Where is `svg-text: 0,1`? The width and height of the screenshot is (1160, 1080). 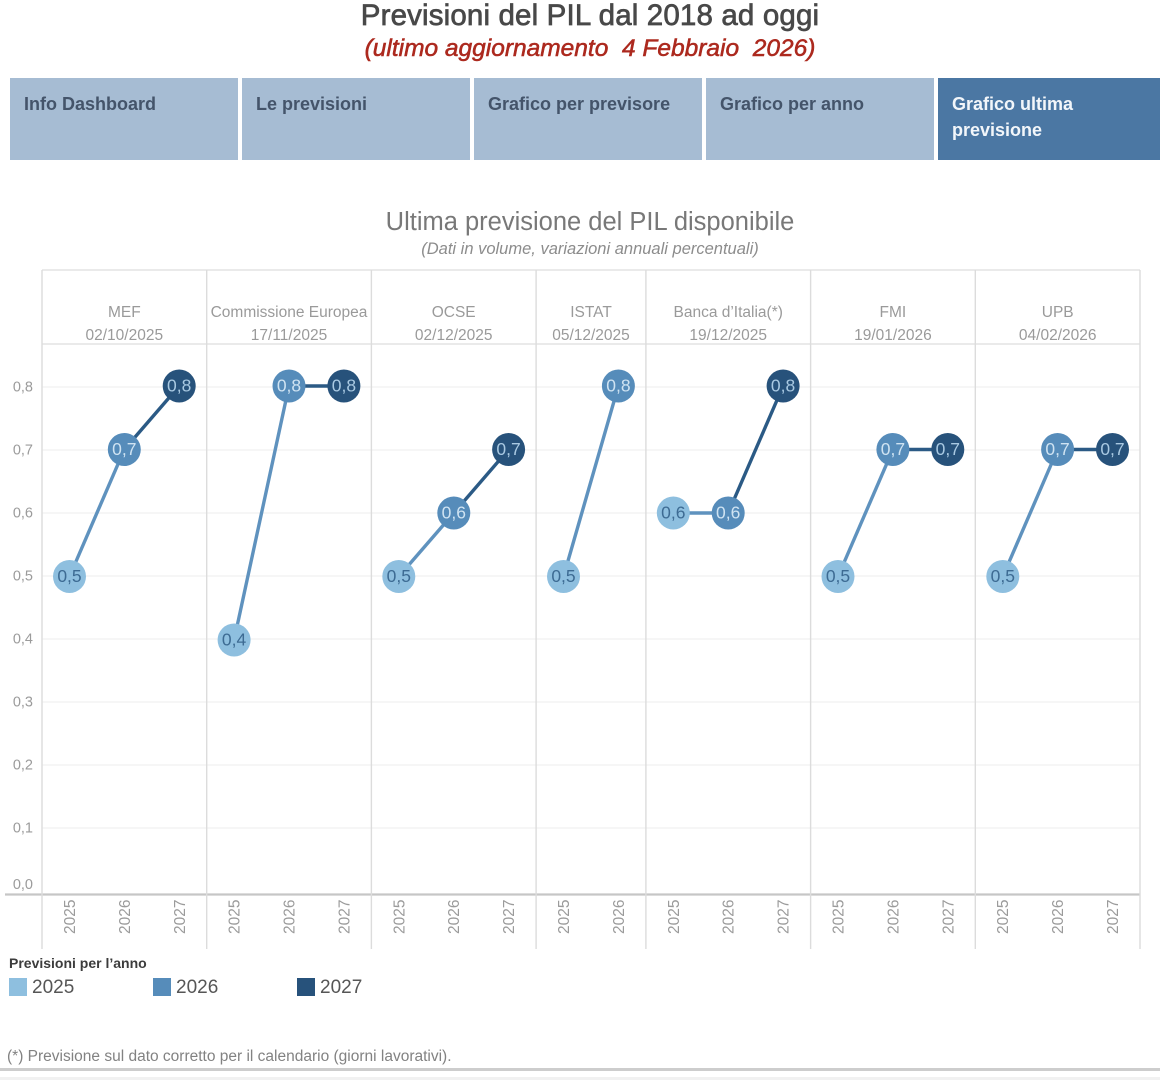 svg-text: 0,1 is located at coordinates (23, 829).